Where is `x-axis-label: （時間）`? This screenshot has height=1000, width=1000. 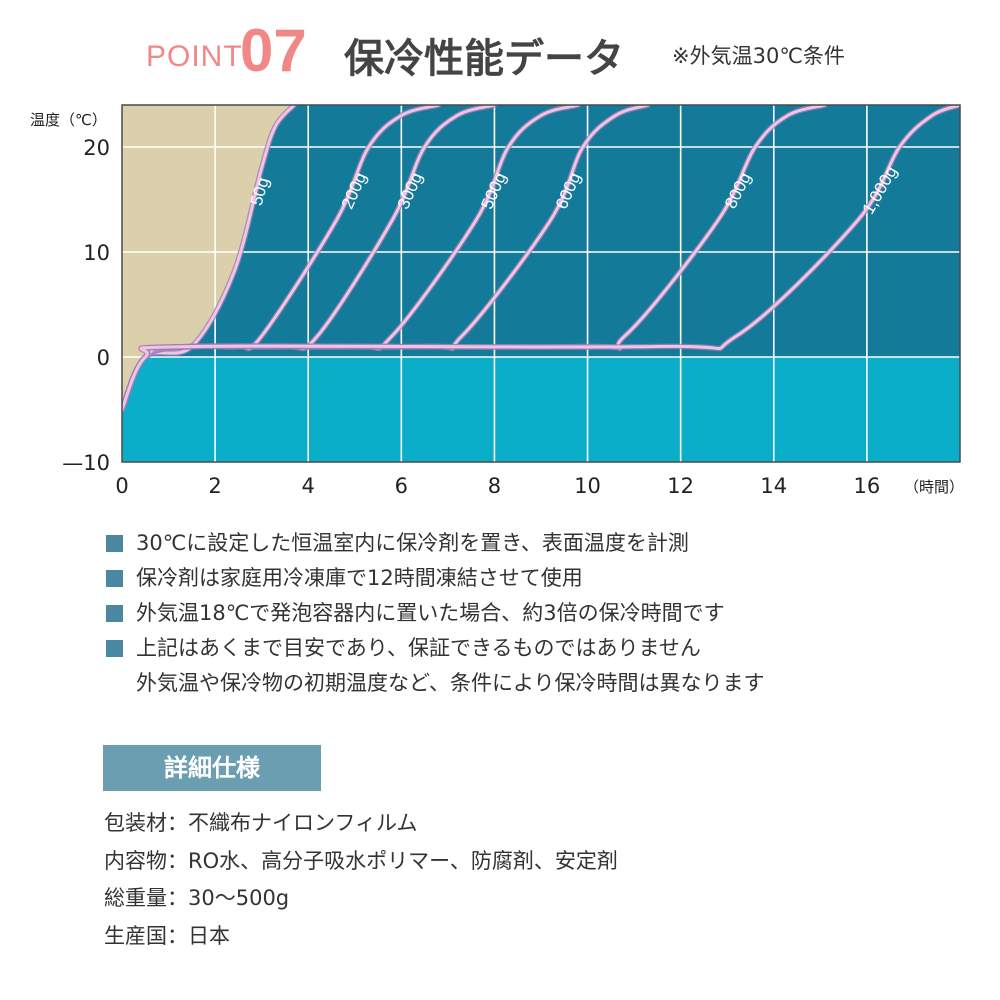 x-axis-label: （時間） is located at coordinates (934, 487).